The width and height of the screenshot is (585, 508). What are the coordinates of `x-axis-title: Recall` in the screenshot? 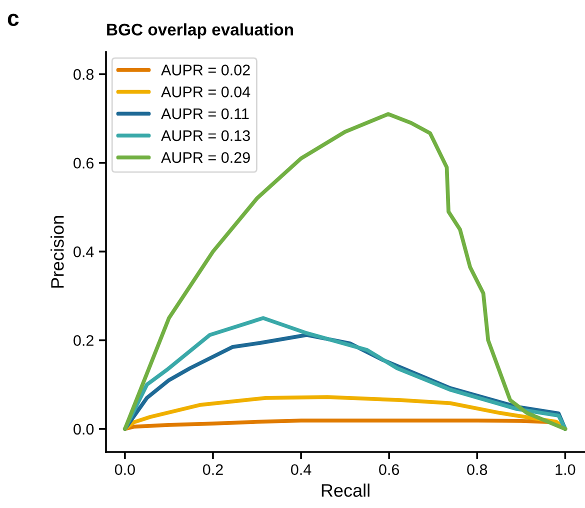 It's located at (346, 490).